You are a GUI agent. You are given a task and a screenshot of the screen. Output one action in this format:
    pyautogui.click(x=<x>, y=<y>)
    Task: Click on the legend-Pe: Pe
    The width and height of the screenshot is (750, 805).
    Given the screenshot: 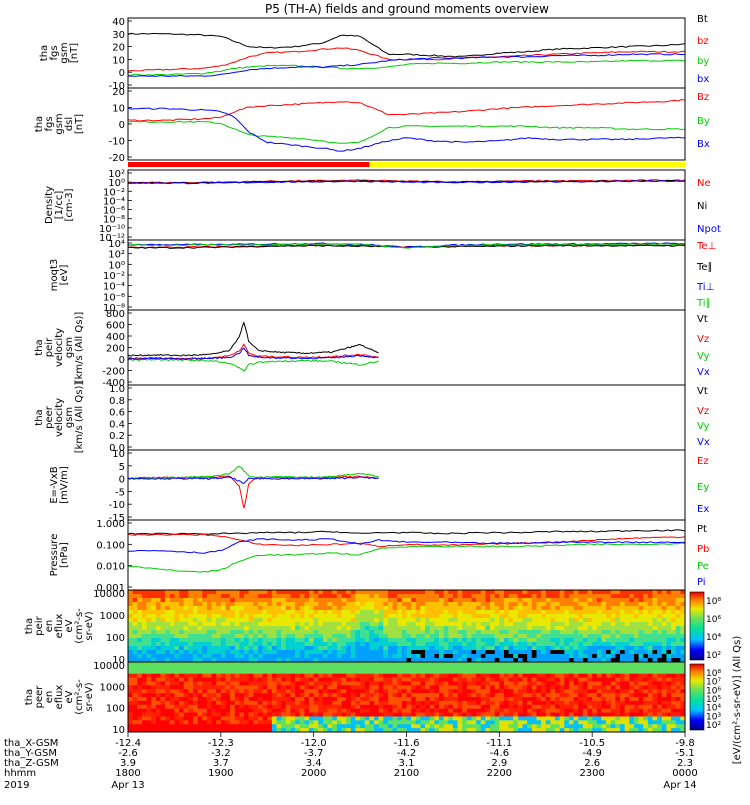 What is the action you would take?
    pyautogui.click(x=703, y=566)
    